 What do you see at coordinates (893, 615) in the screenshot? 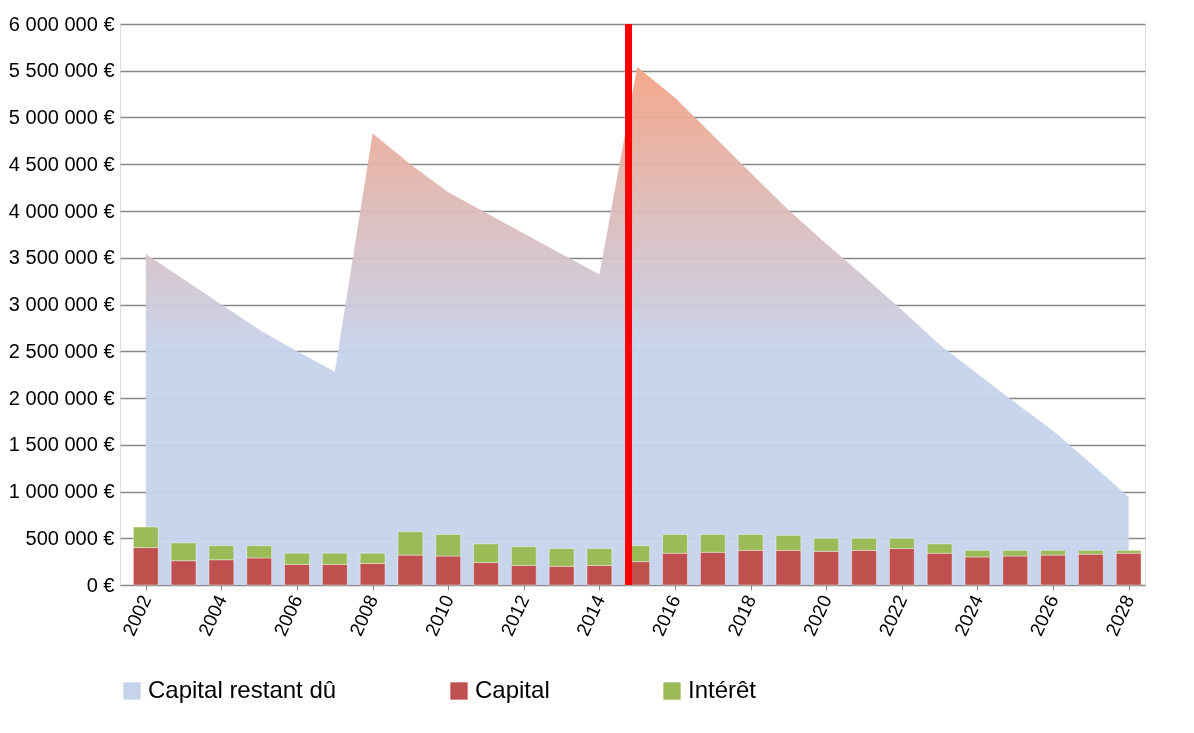
I see `x-tick-label: 2022` at bounding box center [893, 615].